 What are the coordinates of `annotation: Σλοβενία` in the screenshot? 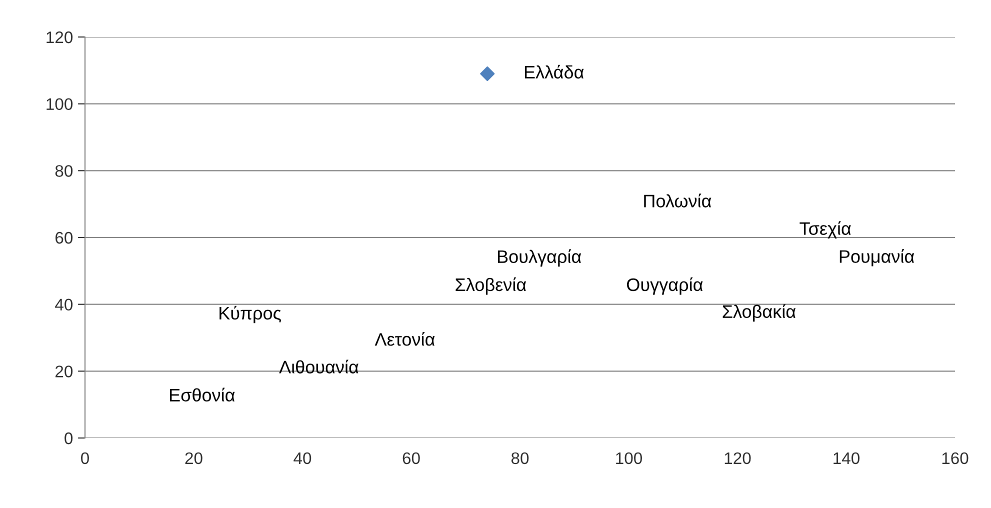 It's located at (491, 286).